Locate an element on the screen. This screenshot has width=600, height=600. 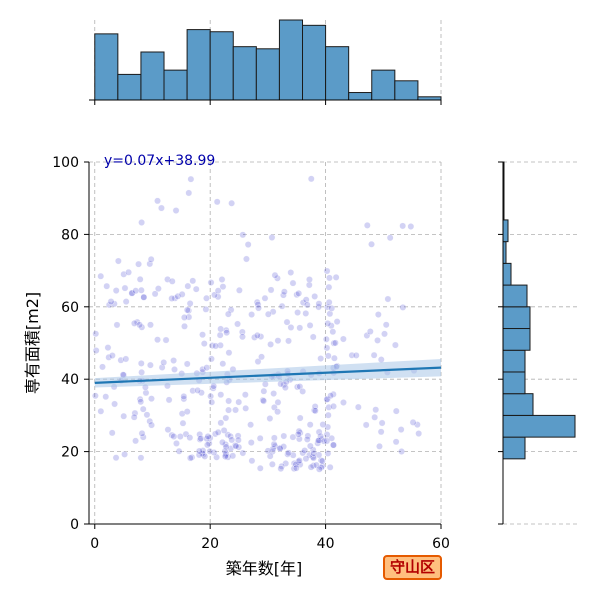
y-tick-label: 60 is located at coordinates (70, 308).